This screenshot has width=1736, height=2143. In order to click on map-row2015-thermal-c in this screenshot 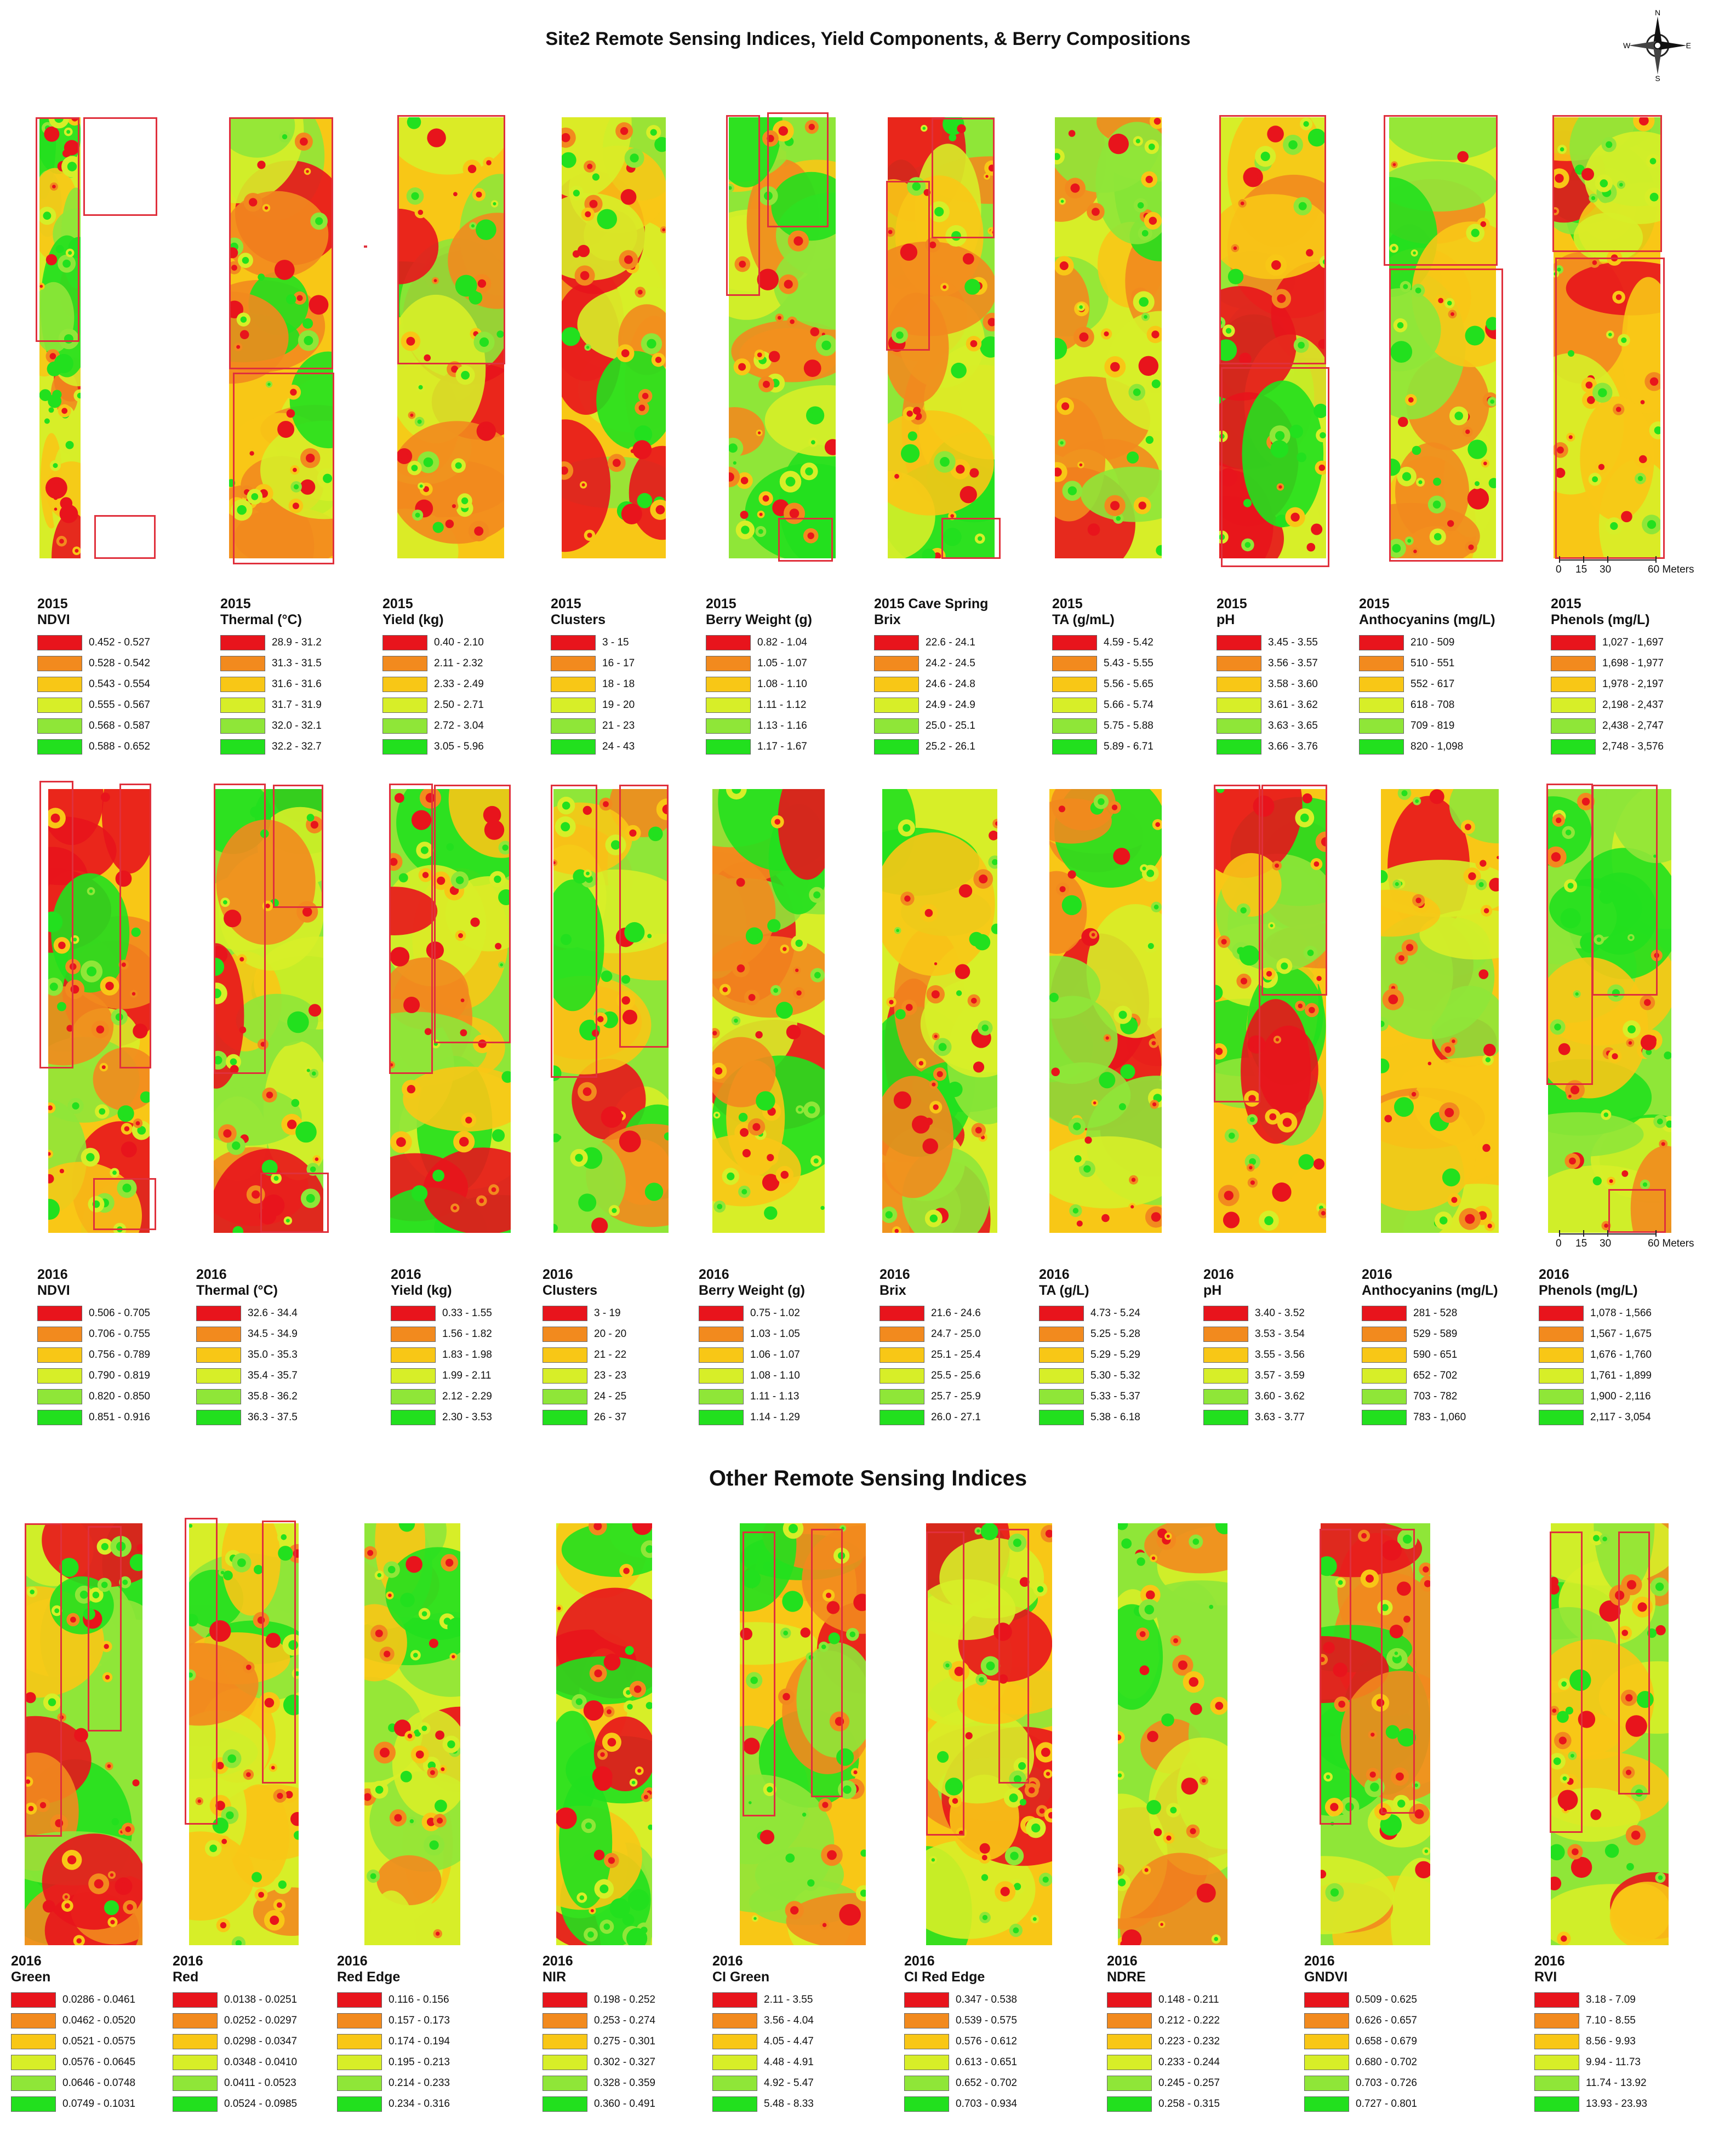, I will do `click(281, 338)`.